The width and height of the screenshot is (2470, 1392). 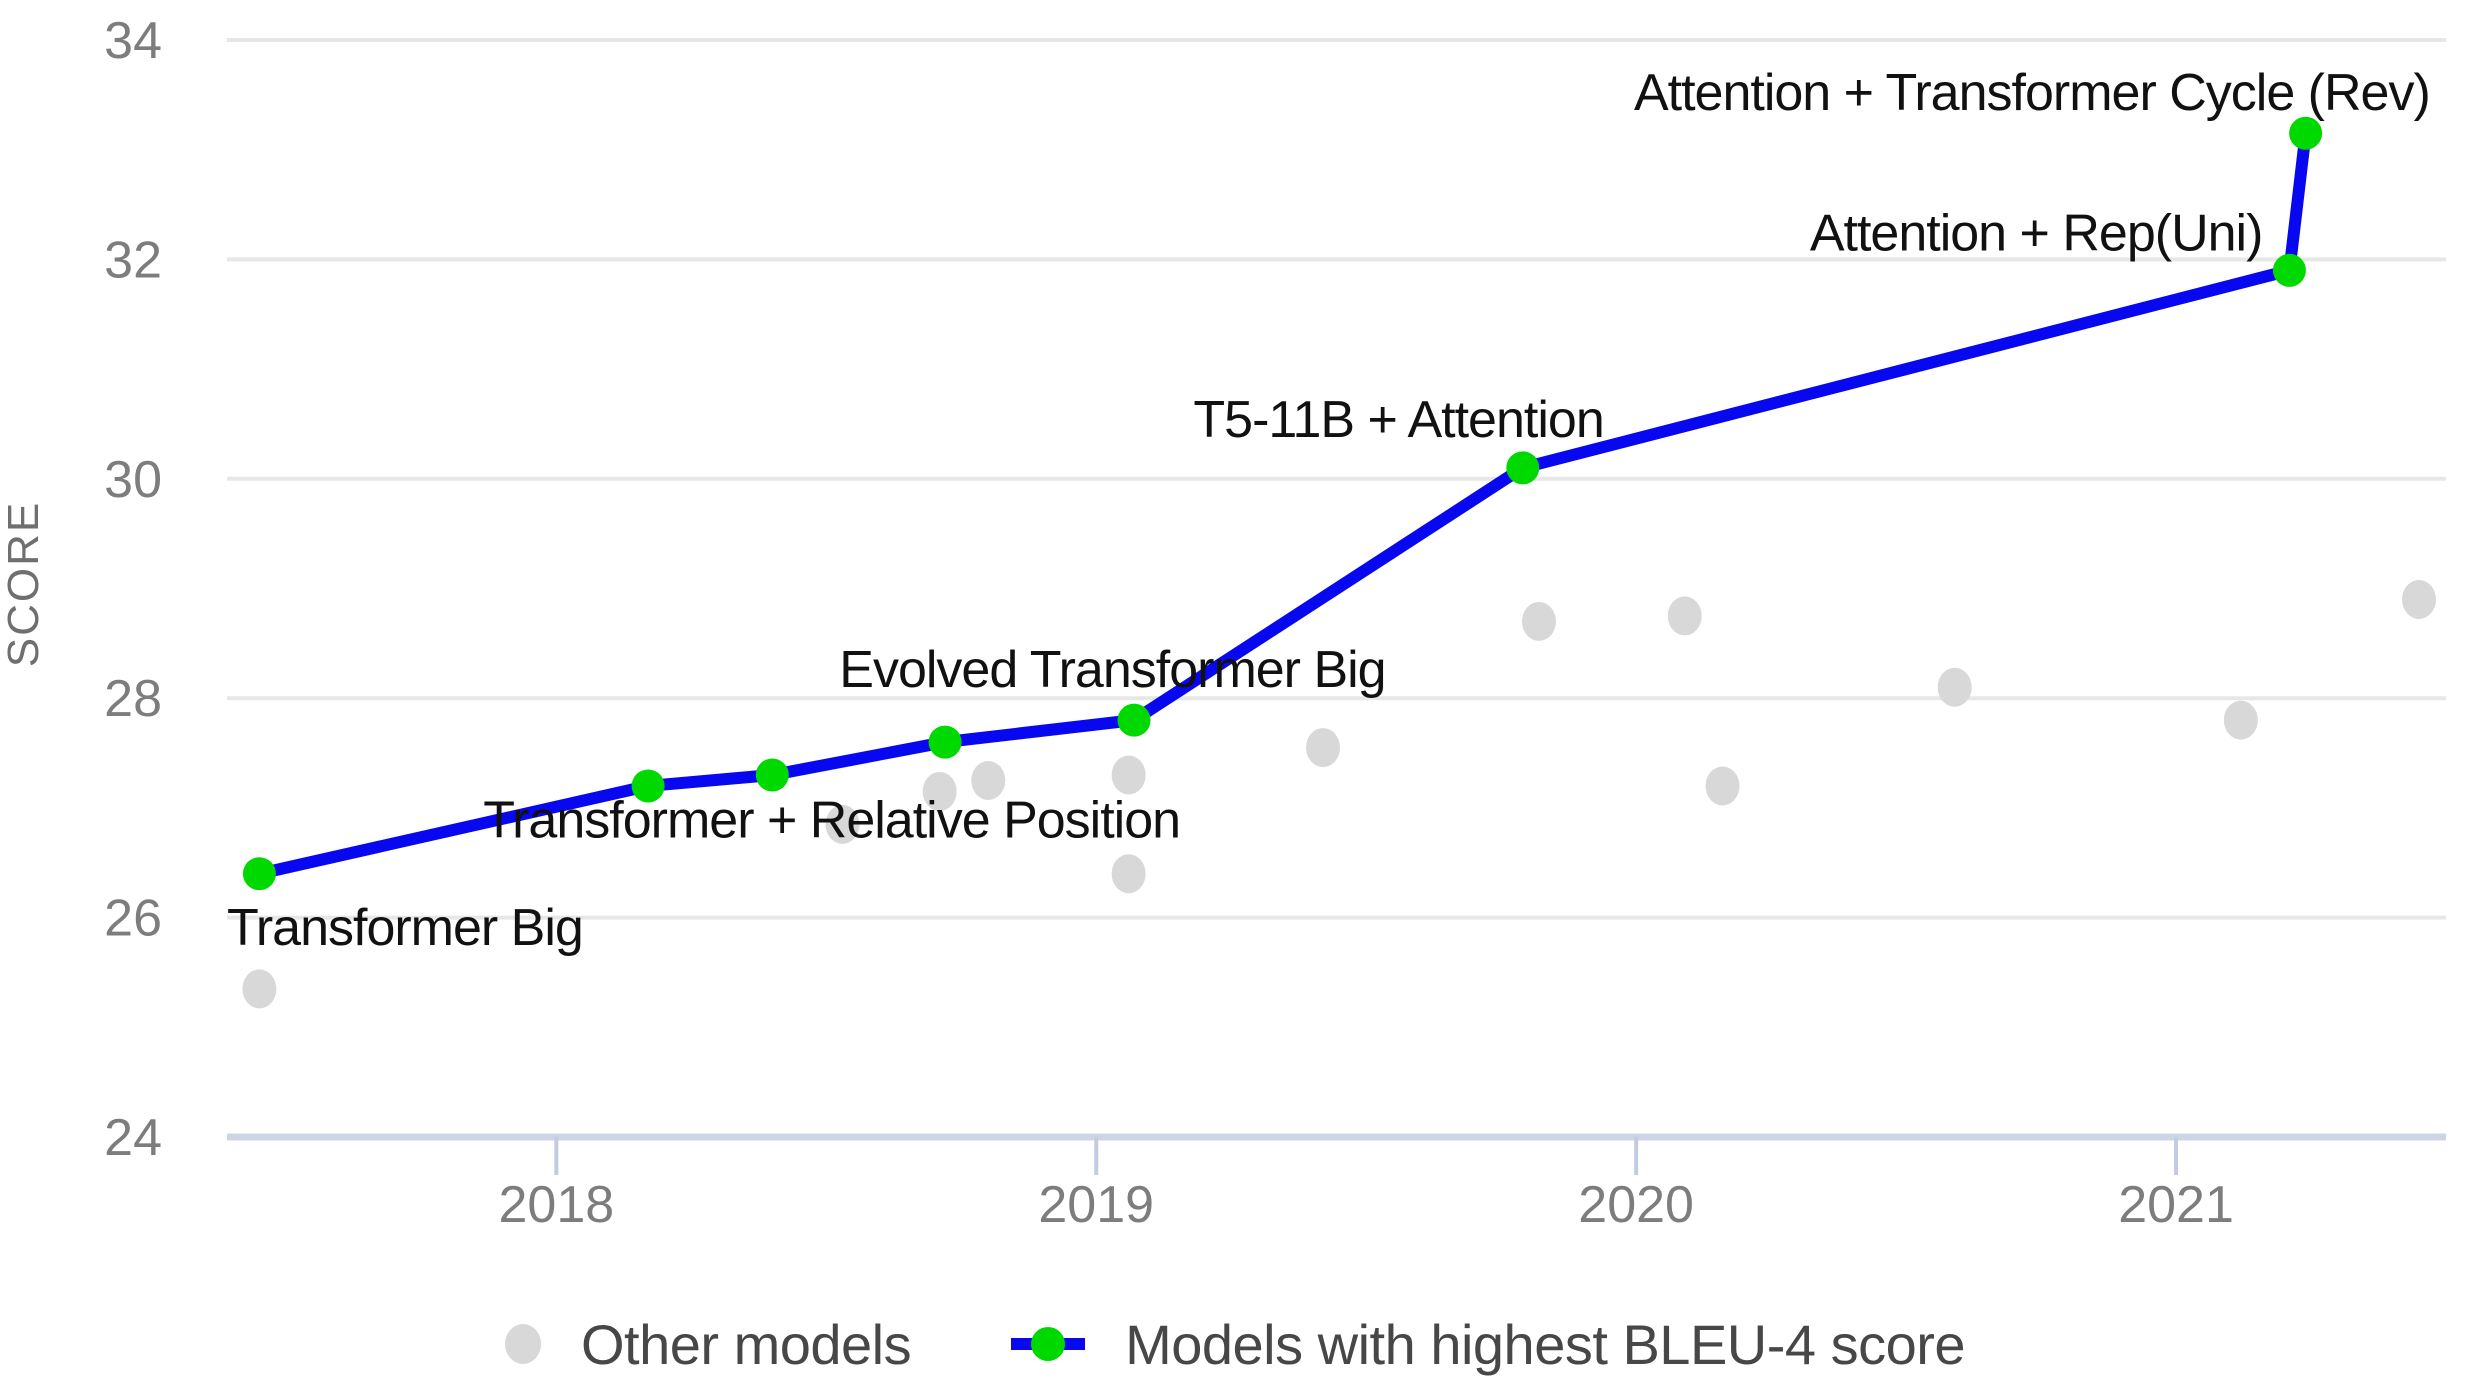 I want to click on line-with-green-dot-icon, so click(x=1048, y=1344).